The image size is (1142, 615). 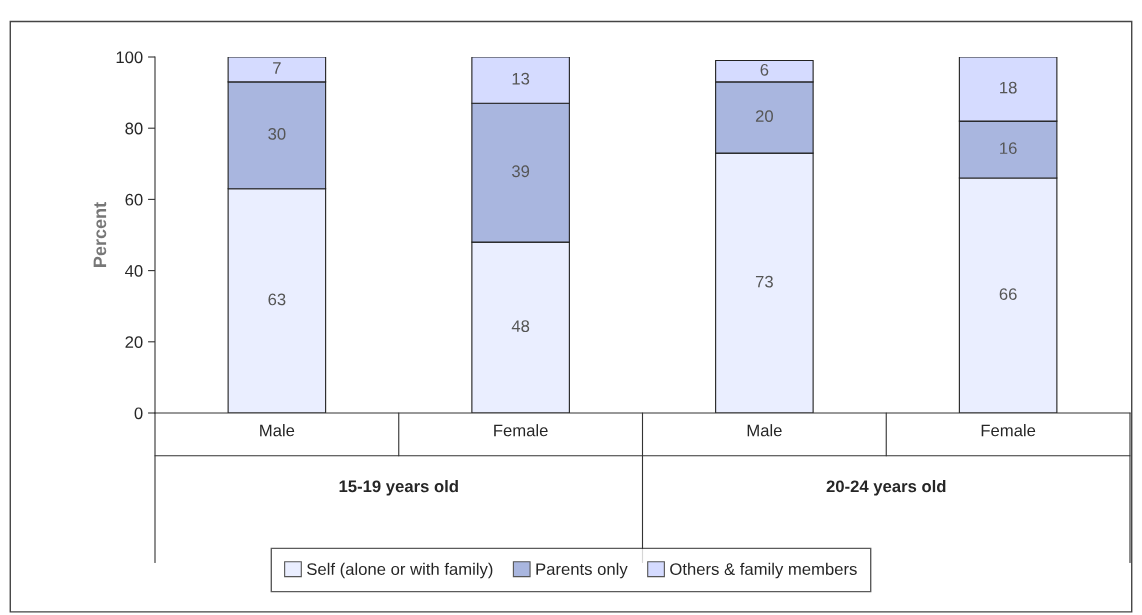 What do you see at coordinates (277, 68) in the screenshot?
I see `data-label: 7` at bounding box center [277, 68].